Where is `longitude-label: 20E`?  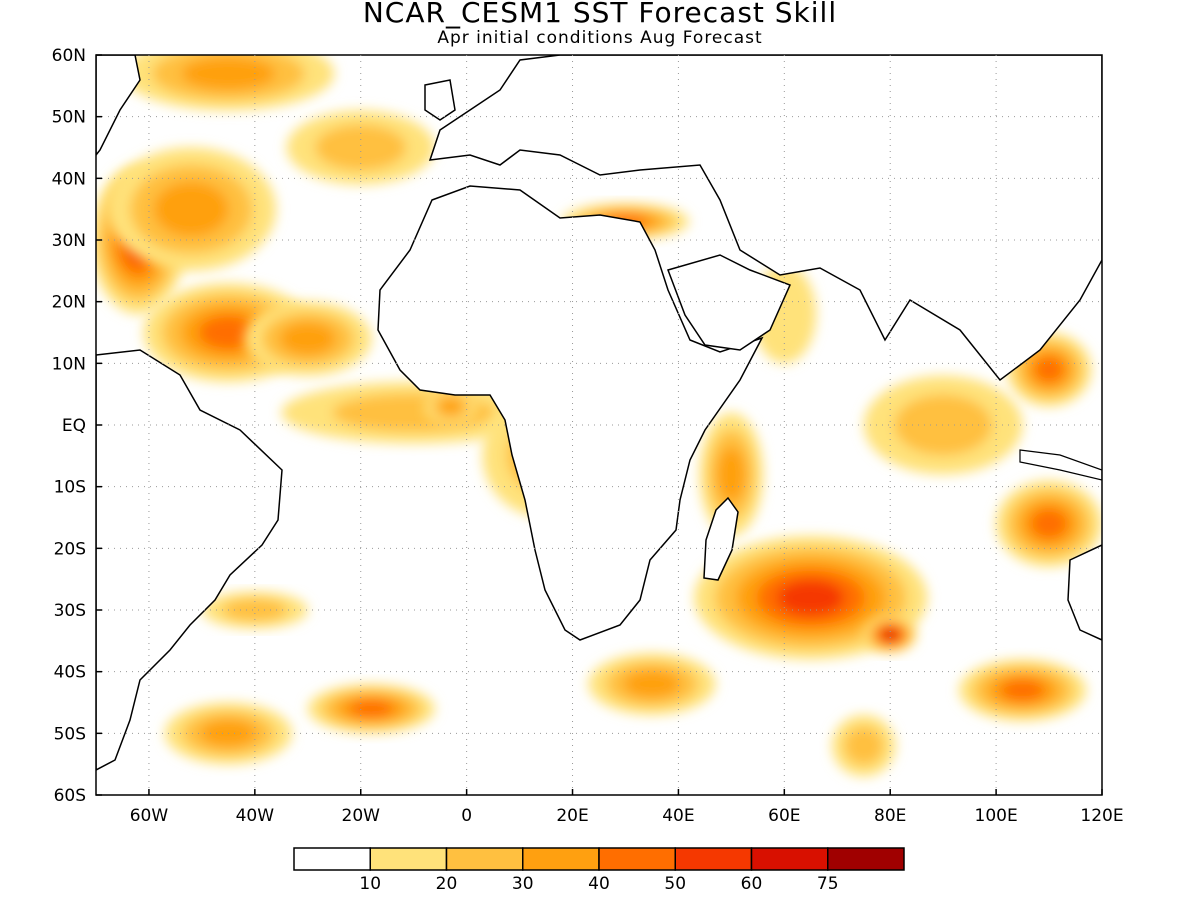
longitude-label: 20E is located at coordinates (572, 816).